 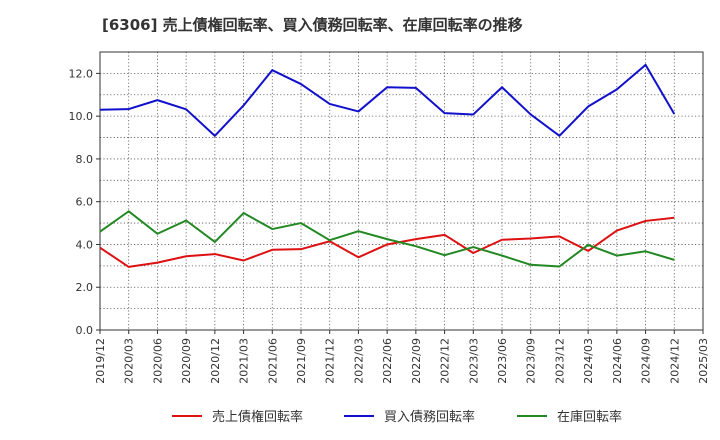 What do you see at coordinates (85, 287) in the screenshot?
I see `y-tick-label: 2.0` at bounding box center [85, 287].